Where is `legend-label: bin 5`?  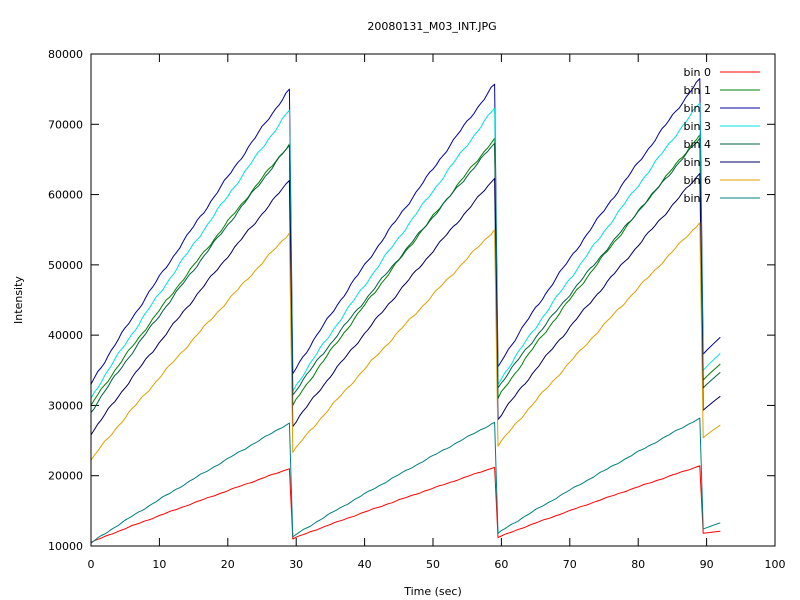
legend-label: bin 5 is located at coordinates (697, 162).